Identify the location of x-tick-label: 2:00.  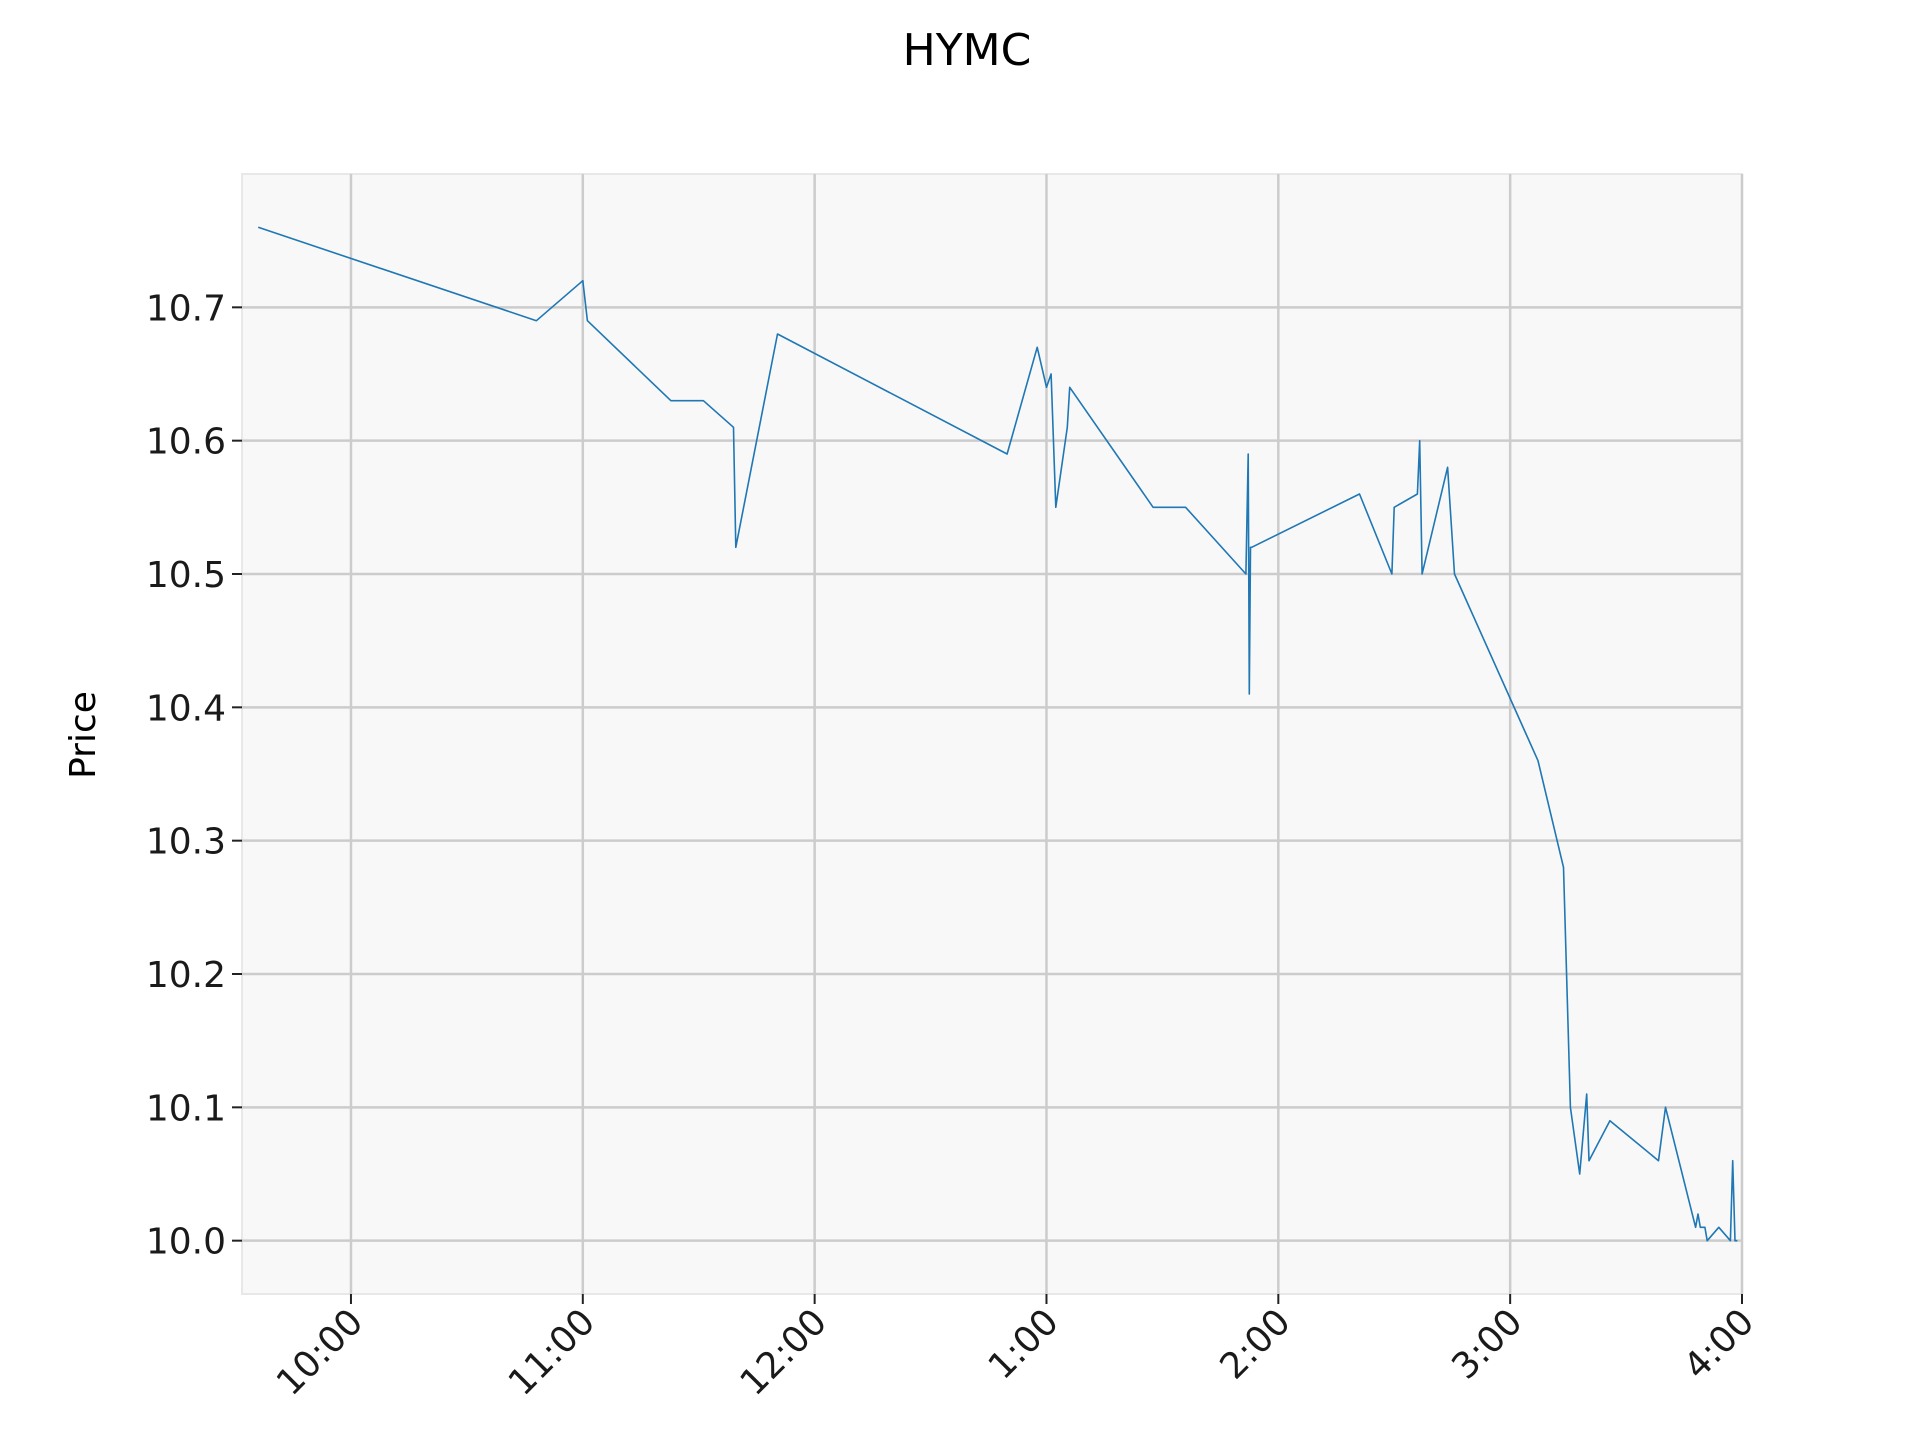
(1256, 1344).